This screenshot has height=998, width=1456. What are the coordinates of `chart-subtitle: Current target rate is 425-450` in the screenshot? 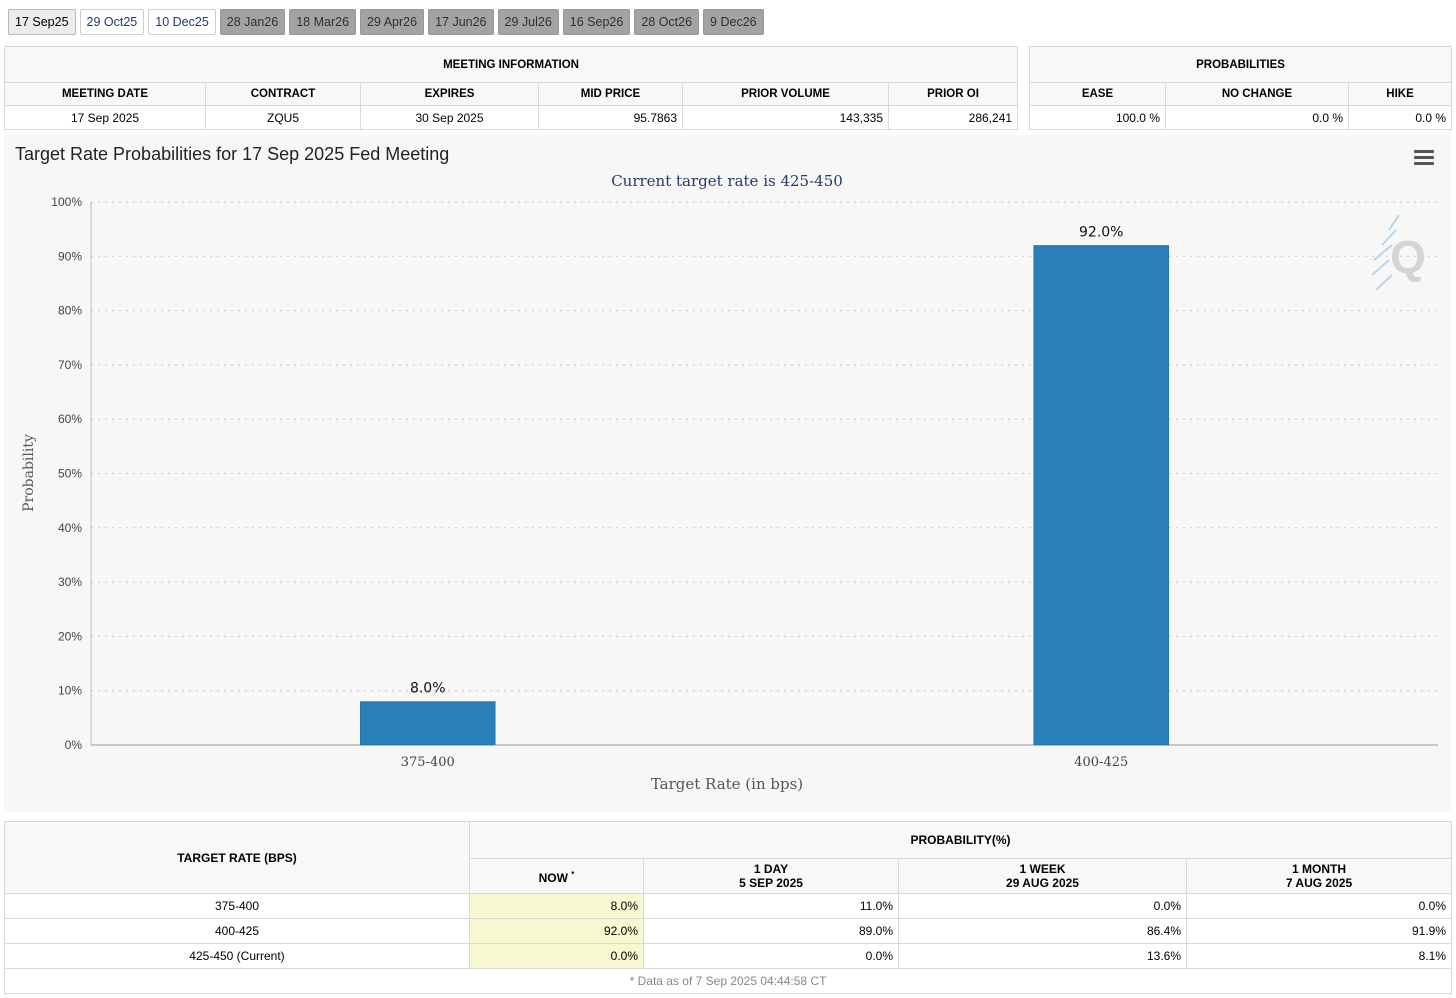 It's located at (727, 181).